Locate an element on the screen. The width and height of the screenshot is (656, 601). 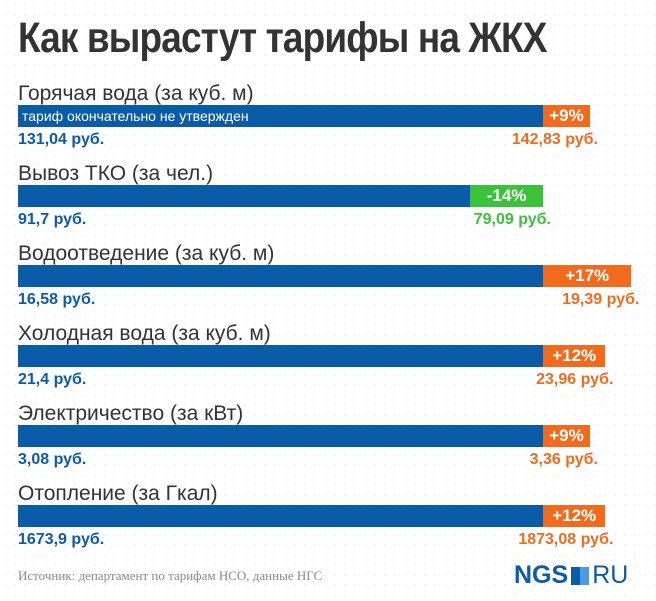
tariff-label: Холодная вода (за куб. м) is located at coordinates (144, 333).